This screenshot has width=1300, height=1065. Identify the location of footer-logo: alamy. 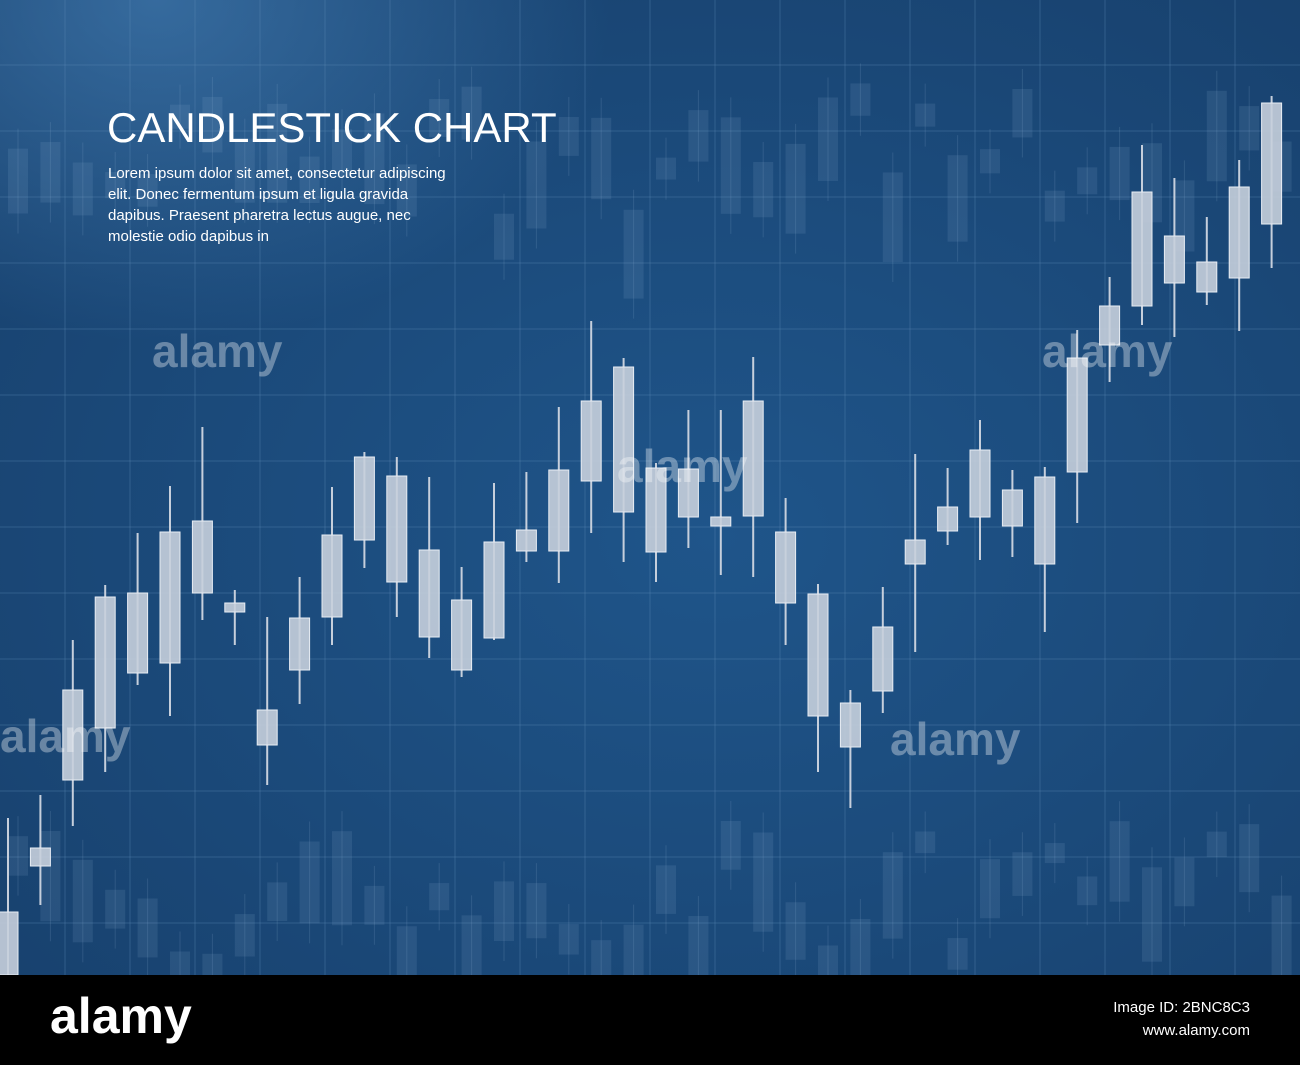
(121, 1016).